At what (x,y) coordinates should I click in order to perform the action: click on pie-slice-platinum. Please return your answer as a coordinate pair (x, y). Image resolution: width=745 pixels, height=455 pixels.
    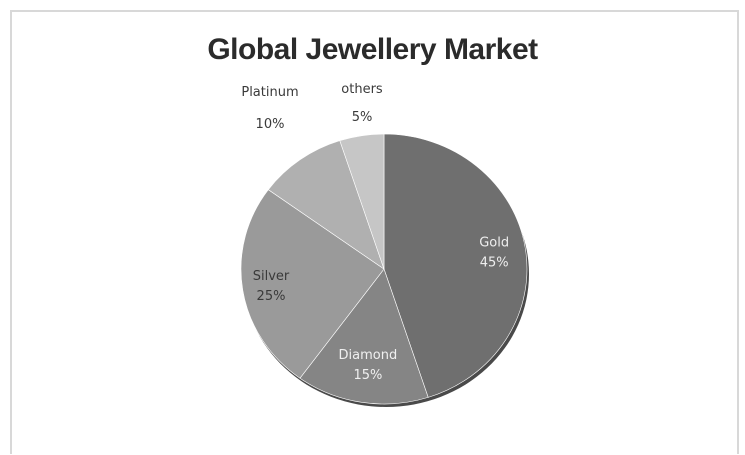
    Looking at the image, I should click on (326, 205).